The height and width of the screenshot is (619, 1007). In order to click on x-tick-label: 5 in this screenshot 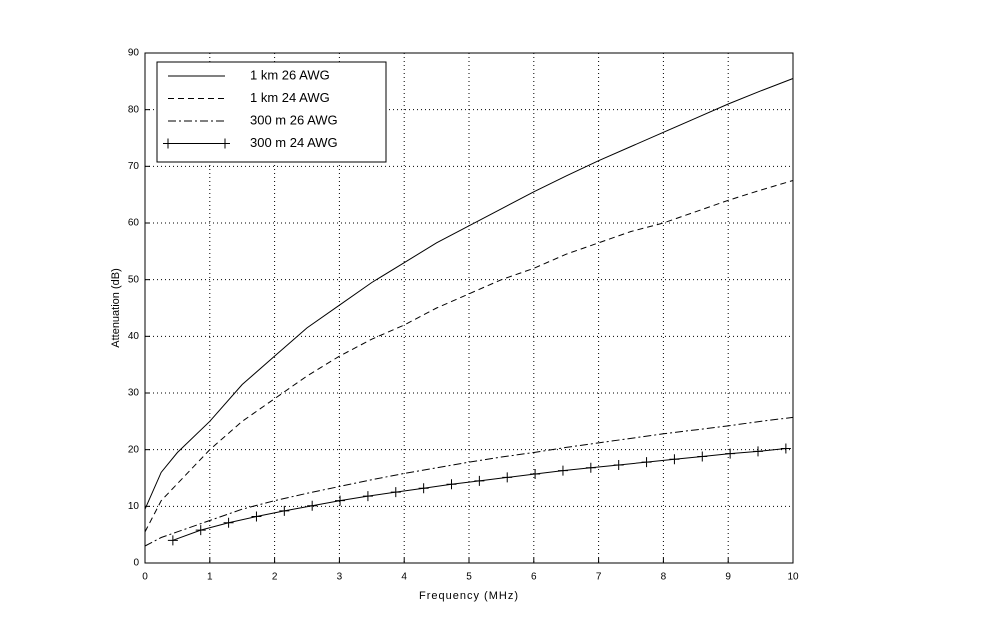, I will do `click(469, 577)`.